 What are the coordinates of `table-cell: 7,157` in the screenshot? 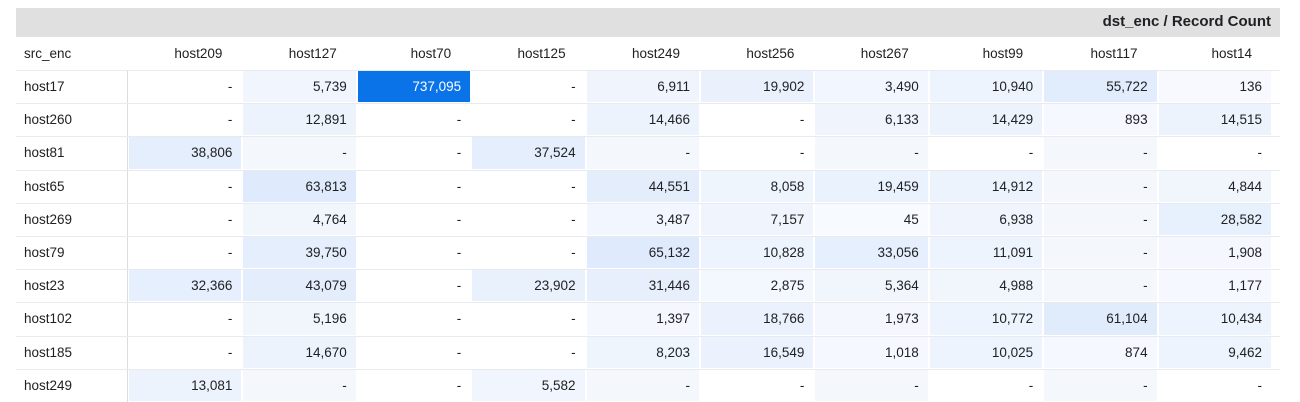 It's located at (757, 219).